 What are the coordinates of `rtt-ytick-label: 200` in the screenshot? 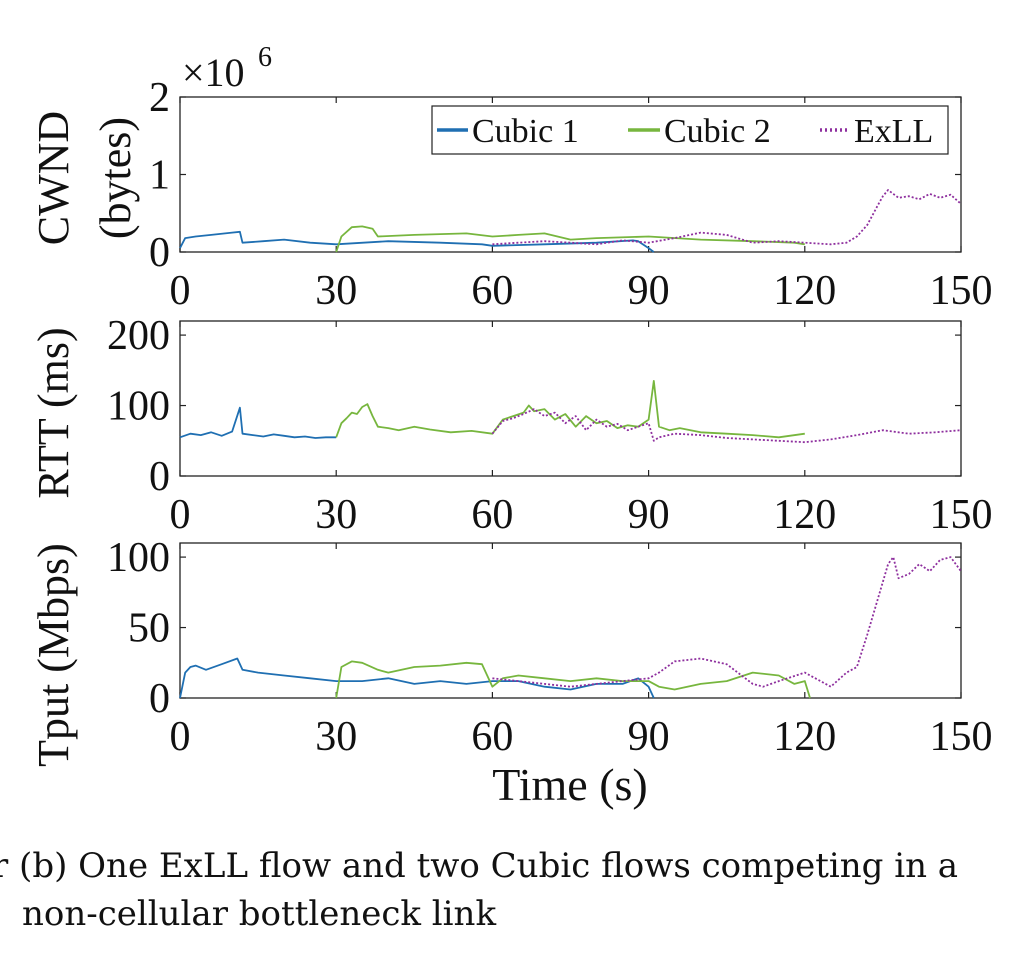 It's located at (138, 336).